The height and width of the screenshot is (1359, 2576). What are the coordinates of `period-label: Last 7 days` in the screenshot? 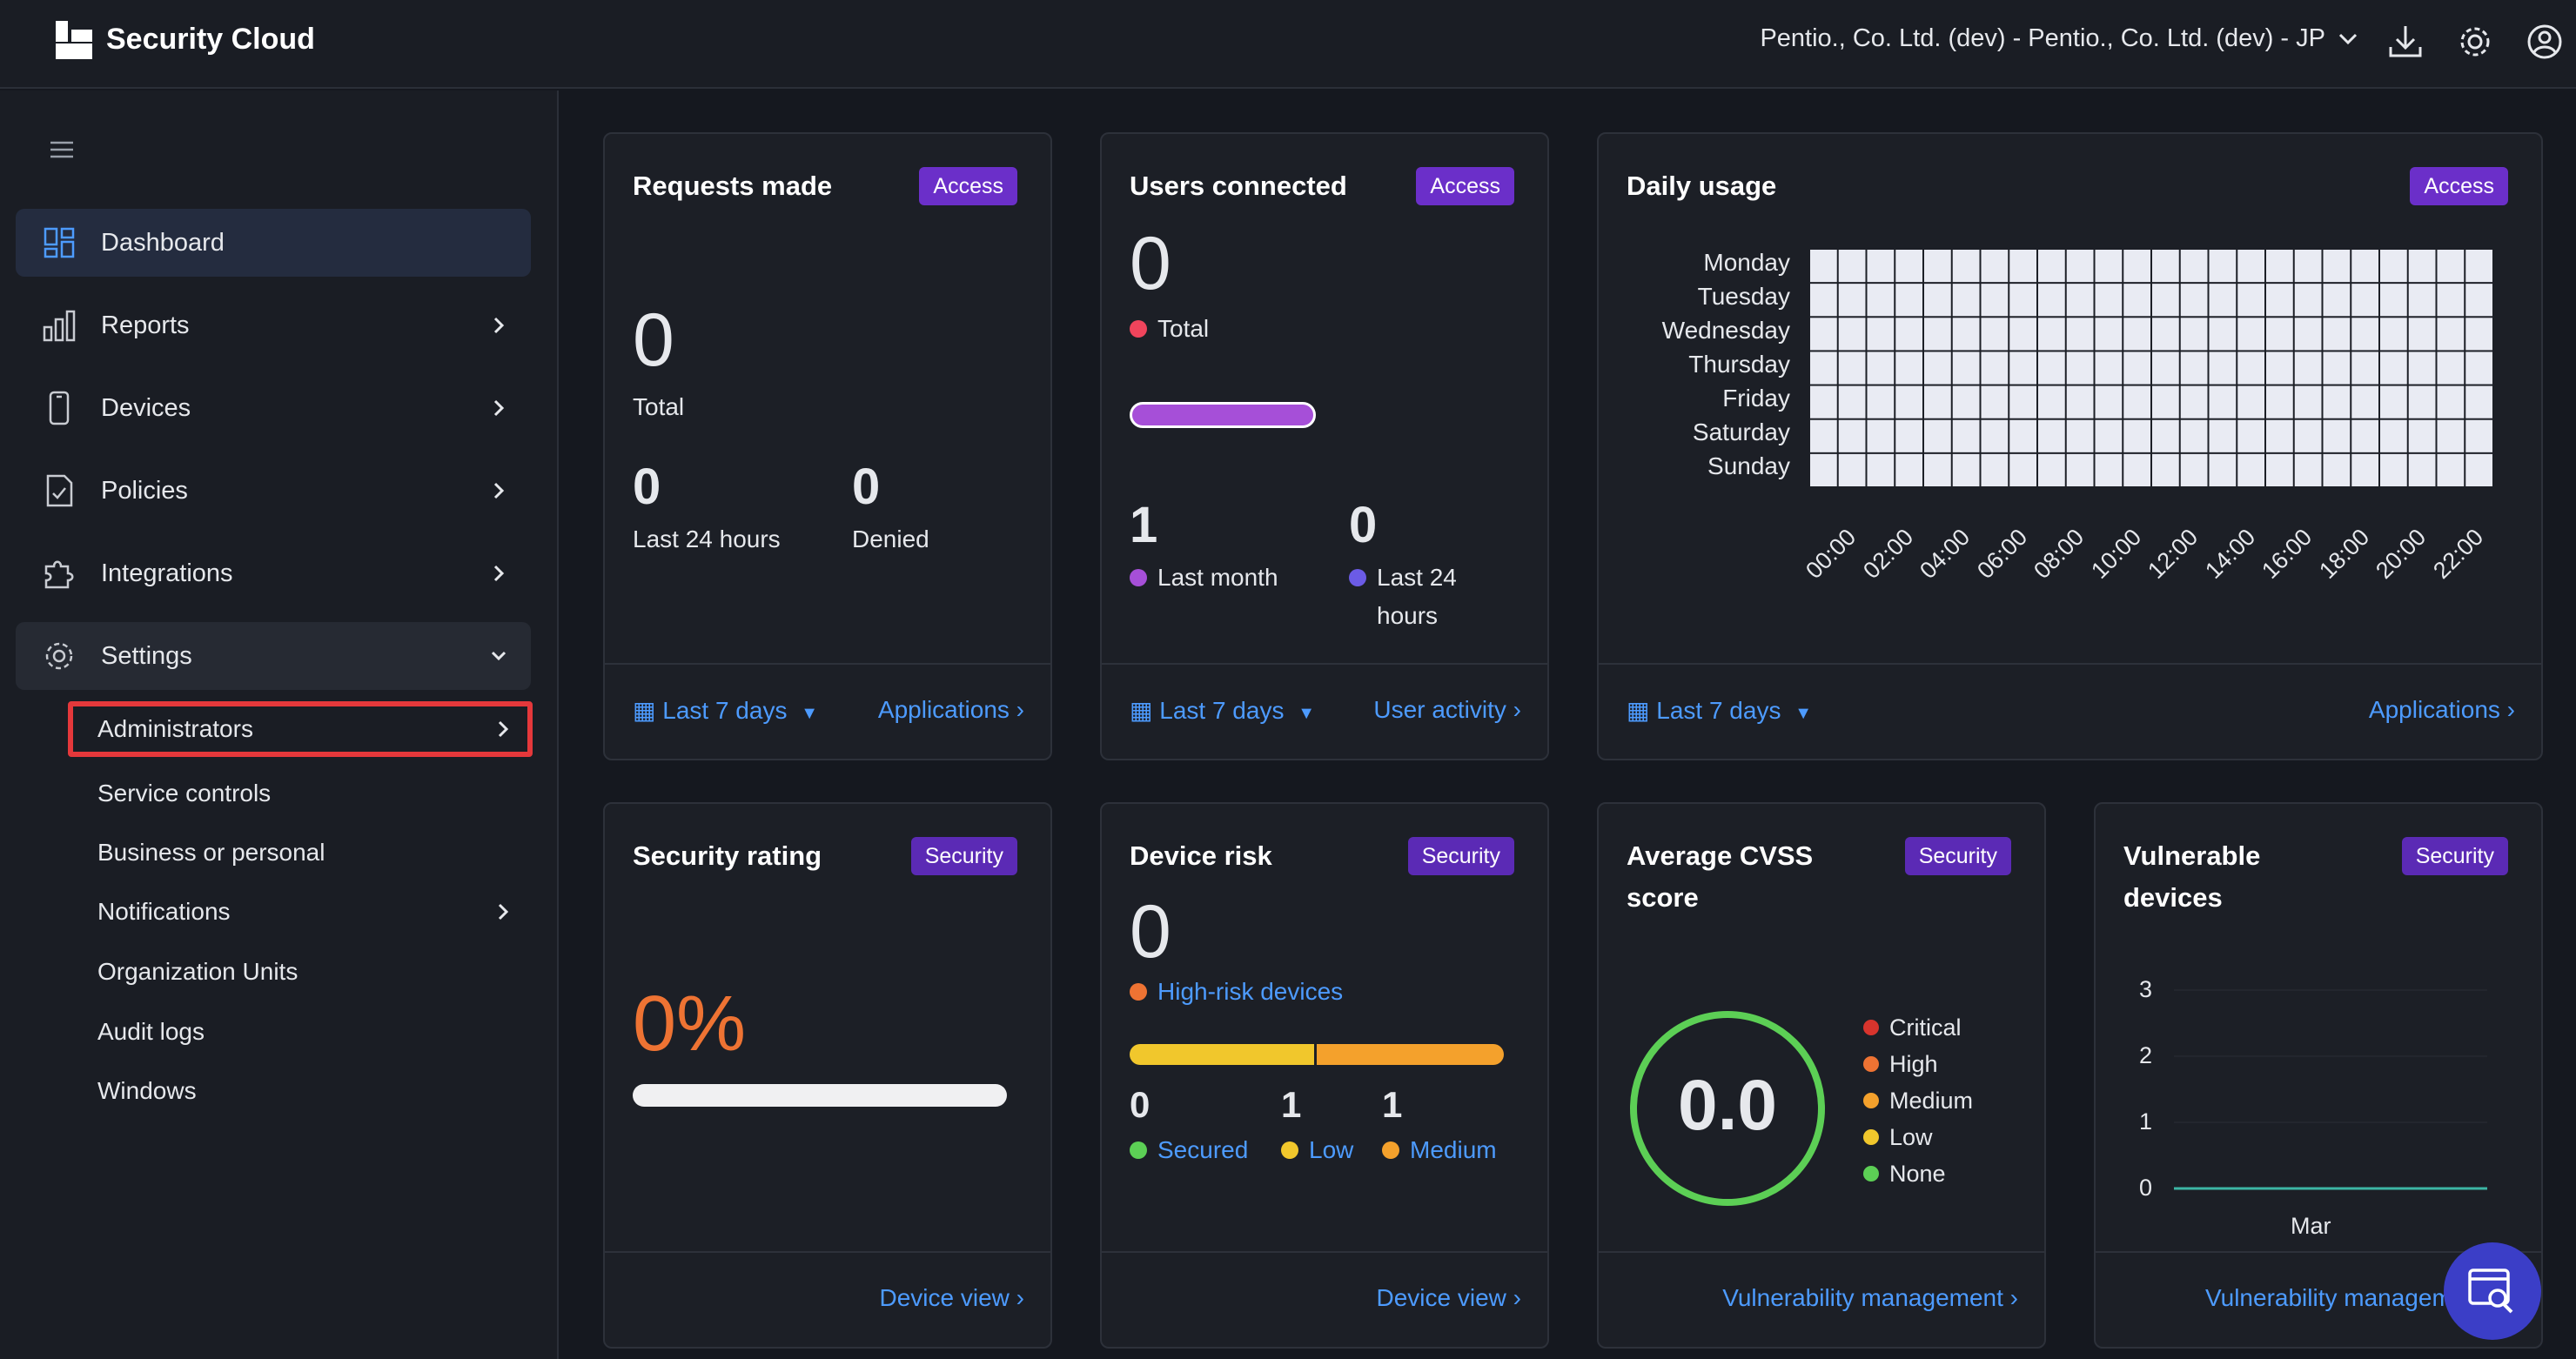 It's located at (1718, 710).